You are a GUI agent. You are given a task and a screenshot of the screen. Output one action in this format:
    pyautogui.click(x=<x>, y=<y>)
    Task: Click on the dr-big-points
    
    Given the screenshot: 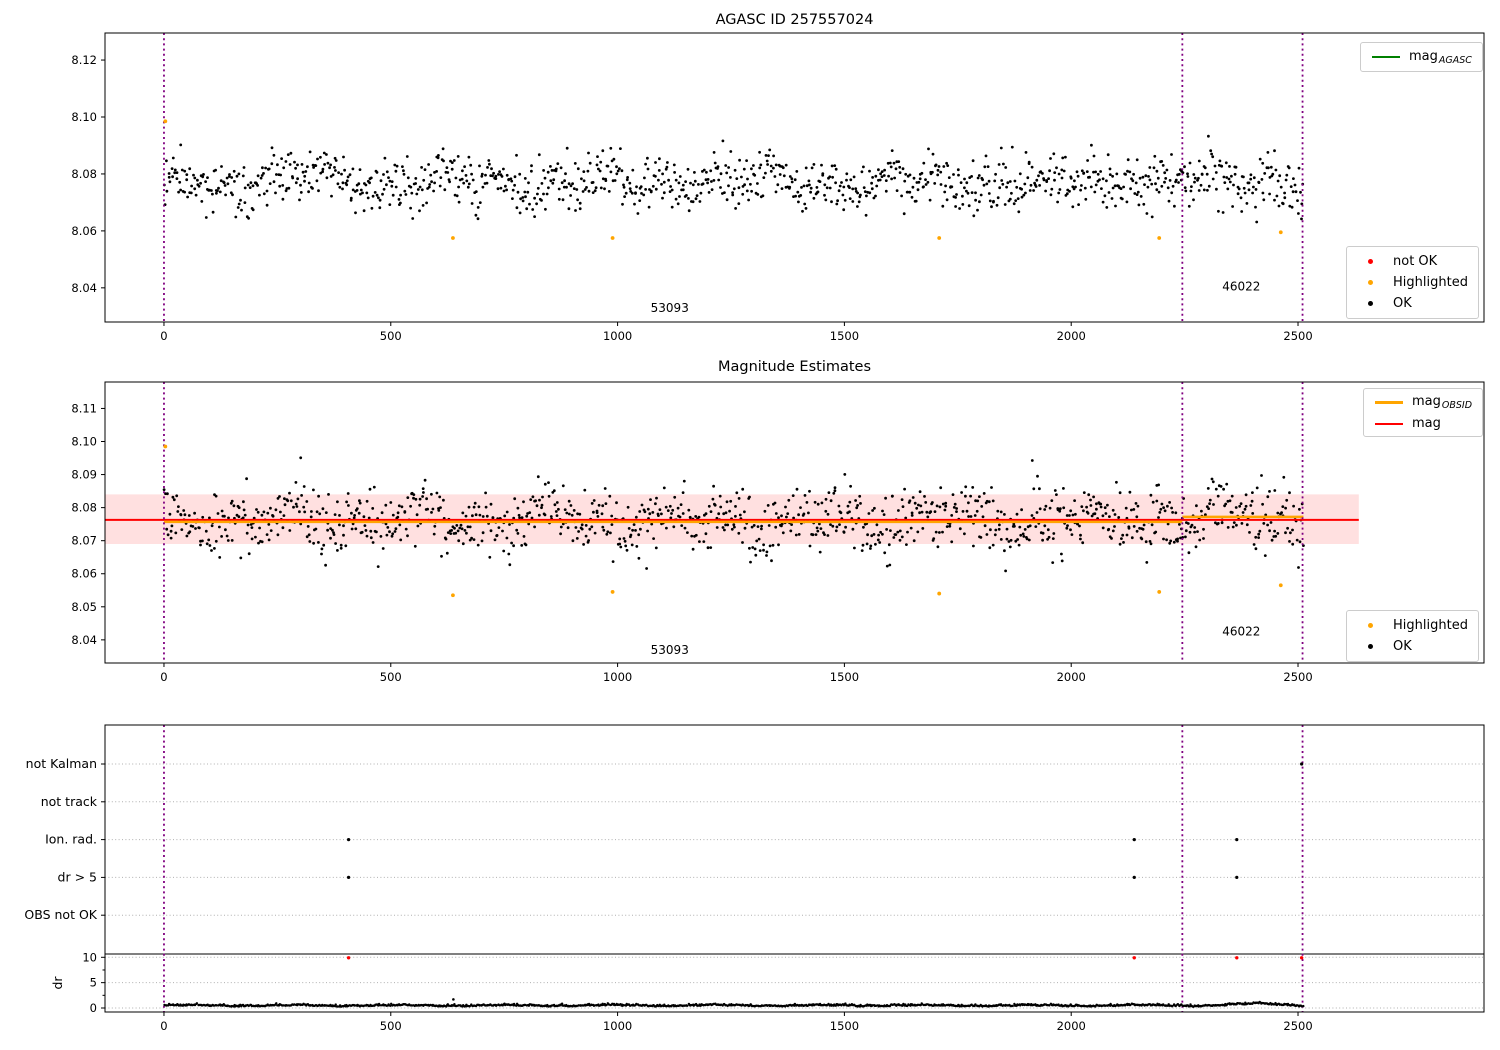 What is the action you would take?
    pyautogui.click(x=825, y=958)
    